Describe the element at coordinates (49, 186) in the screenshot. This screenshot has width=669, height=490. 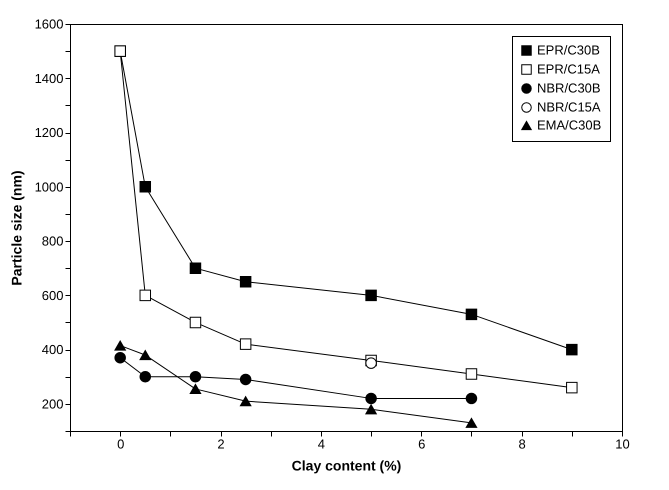
I see `y-tick-label: 1000` at that location.